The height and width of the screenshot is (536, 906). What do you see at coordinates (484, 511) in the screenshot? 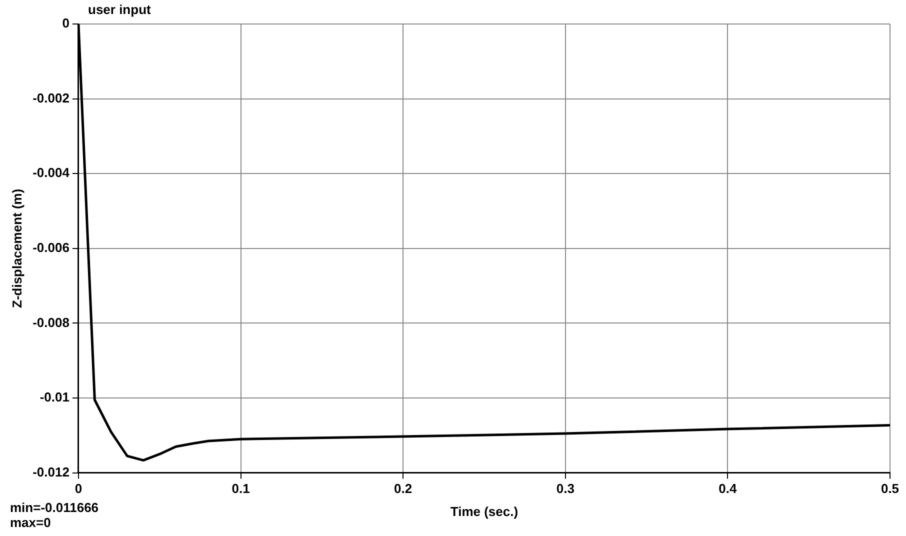
I see `x-axis-title: Time (sec.)` at bounding box center [484, 511].